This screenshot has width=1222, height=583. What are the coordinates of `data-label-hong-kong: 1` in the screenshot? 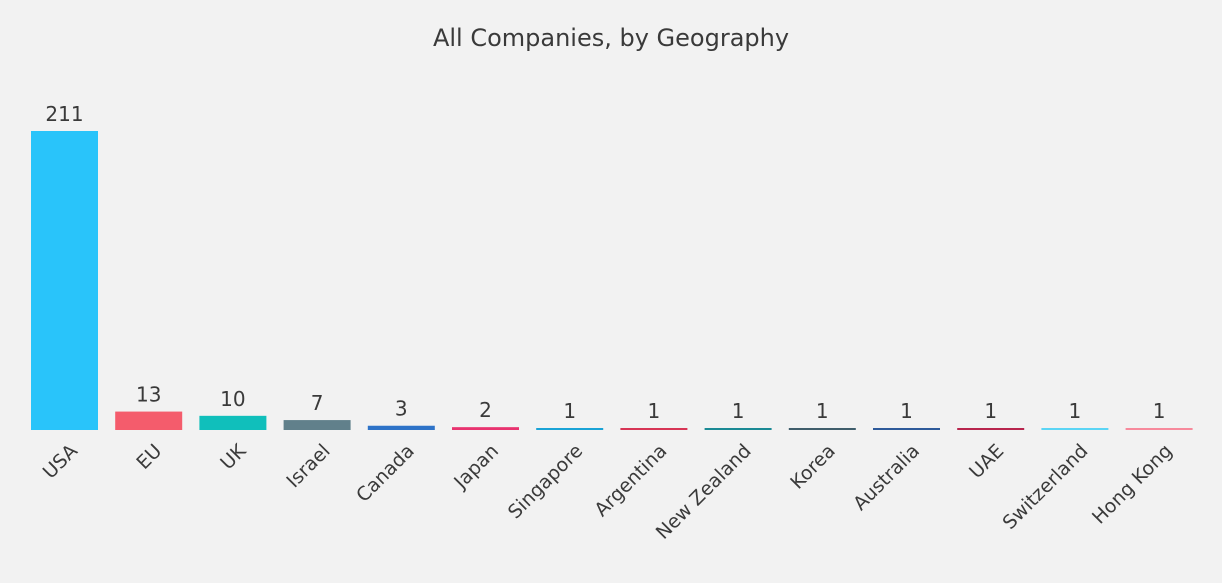 It's located at (1159, 411).